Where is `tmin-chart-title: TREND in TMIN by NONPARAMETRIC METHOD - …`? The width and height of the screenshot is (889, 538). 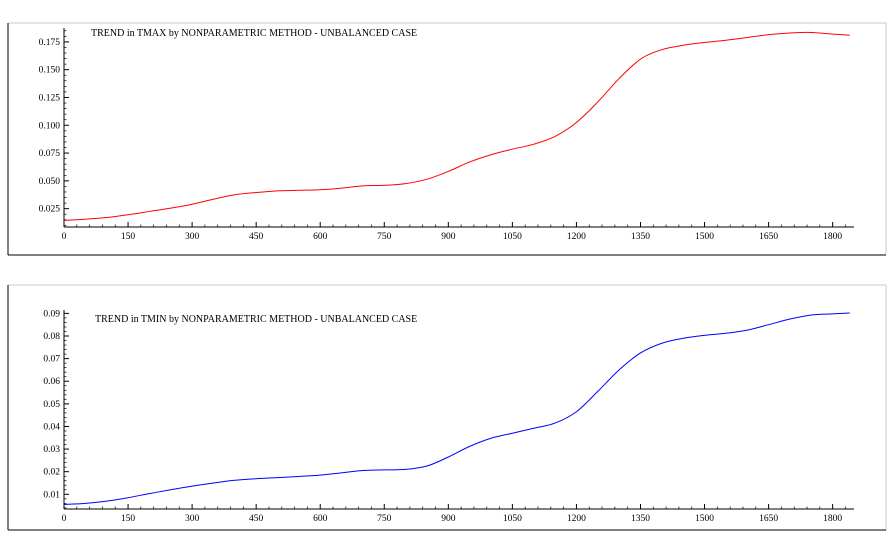
tmin-chart-title: TREND in TMIN by NONPARAMETRIC METHOD - … is located at coordinates (256, 319).